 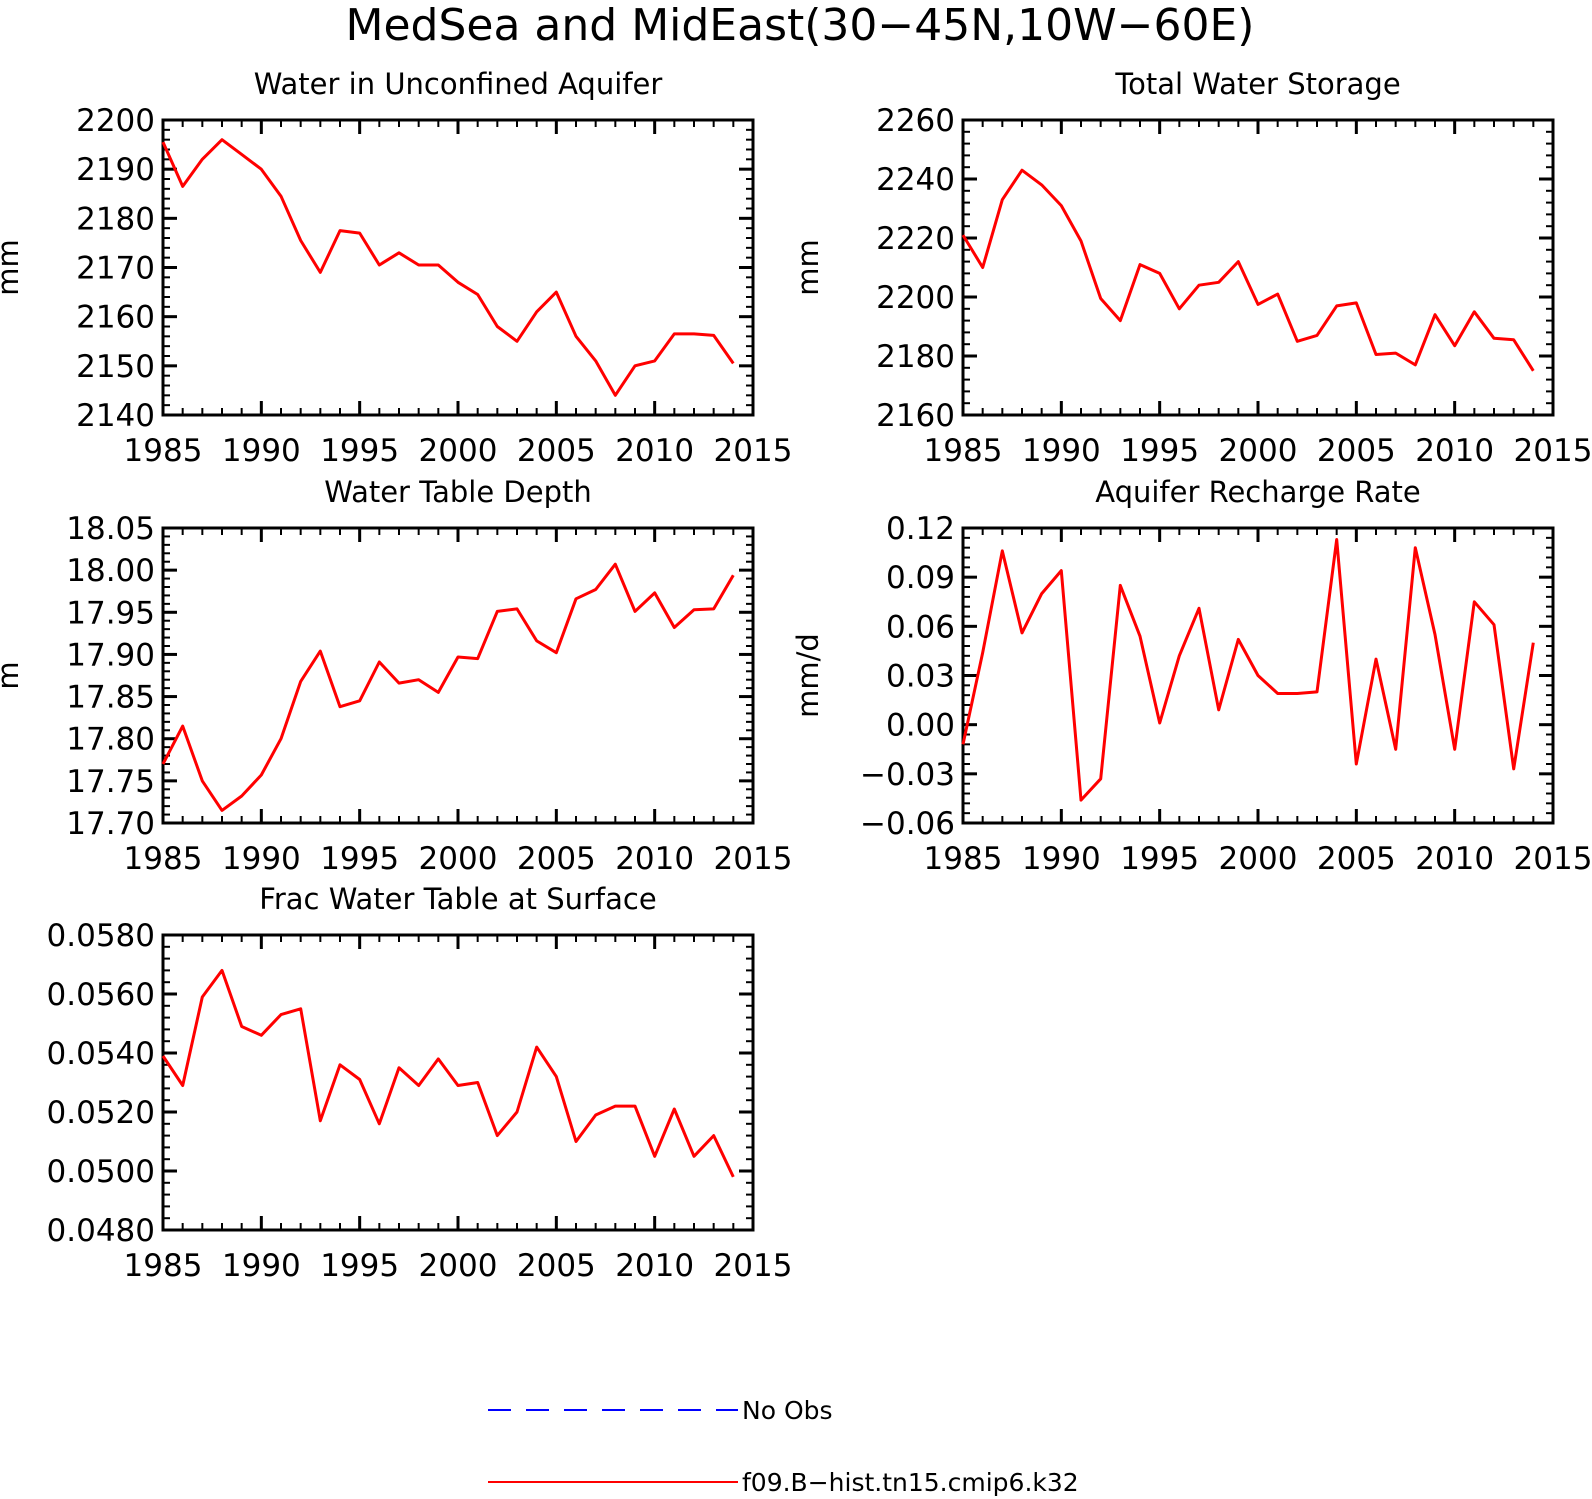 What do you see at coordinates (110, 824) in the screenshot?
I see `y-tick-label: 17.70` at bounding box center [110, 824].